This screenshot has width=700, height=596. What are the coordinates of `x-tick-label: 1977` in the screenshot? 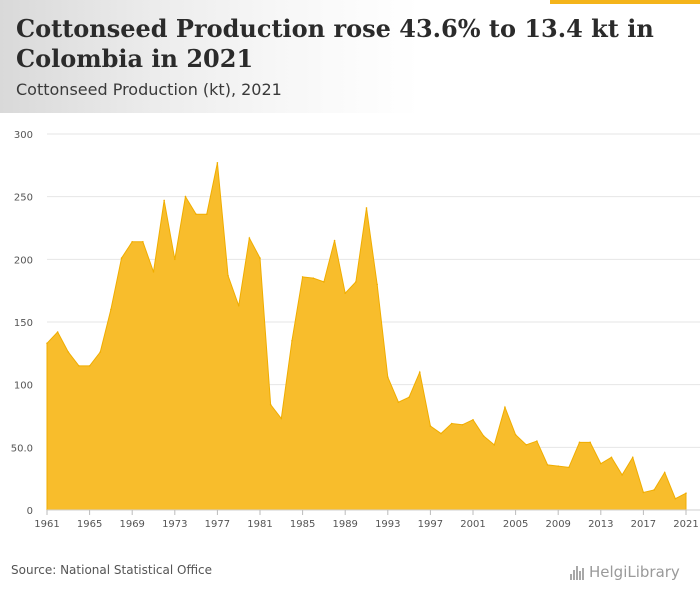 It's located at (217, 524).